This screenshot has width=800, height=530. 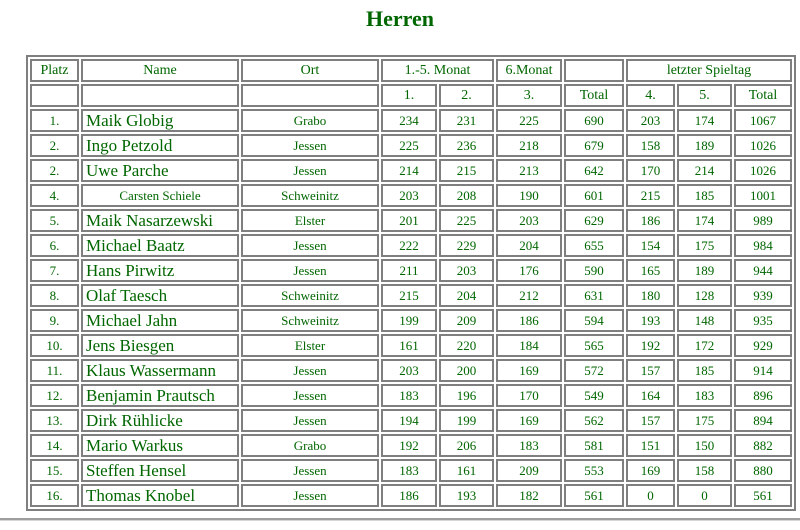 What do you see at coordinates (763, 170) in the screenshot?
I see `cell-value: 1026` at bounding box center [763, 170].